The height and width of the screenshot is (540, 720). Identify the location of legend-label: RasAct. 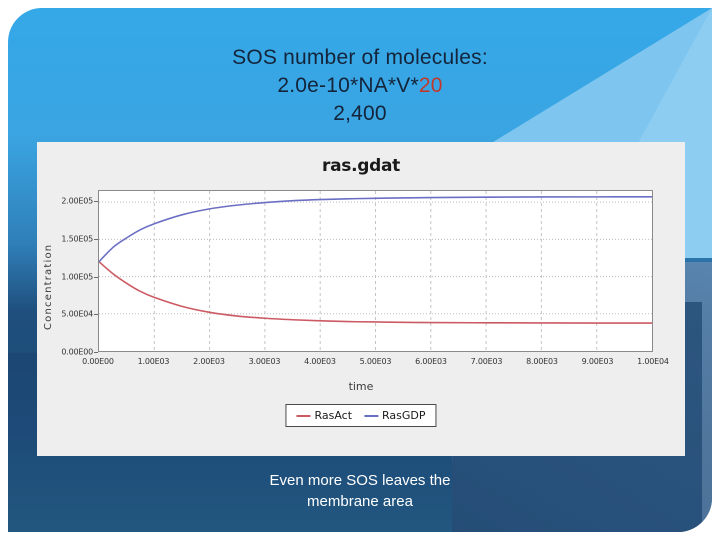
(333, 415).